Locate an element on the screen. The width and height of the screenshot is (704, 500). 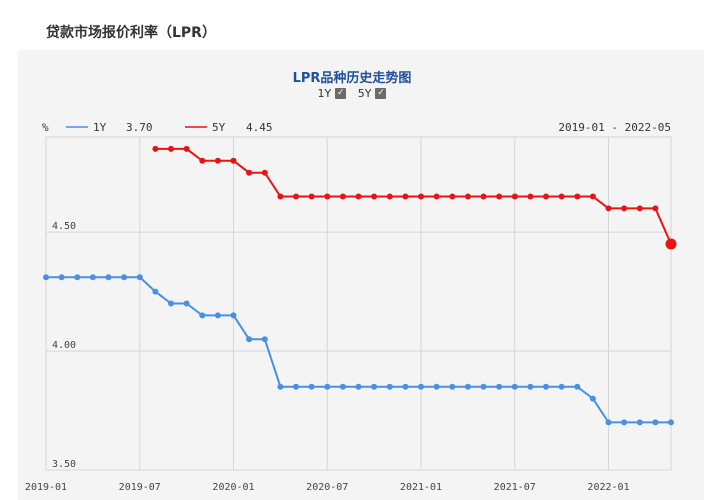
x-tick-label: 2019-01 is located at coordinates (46, 487).